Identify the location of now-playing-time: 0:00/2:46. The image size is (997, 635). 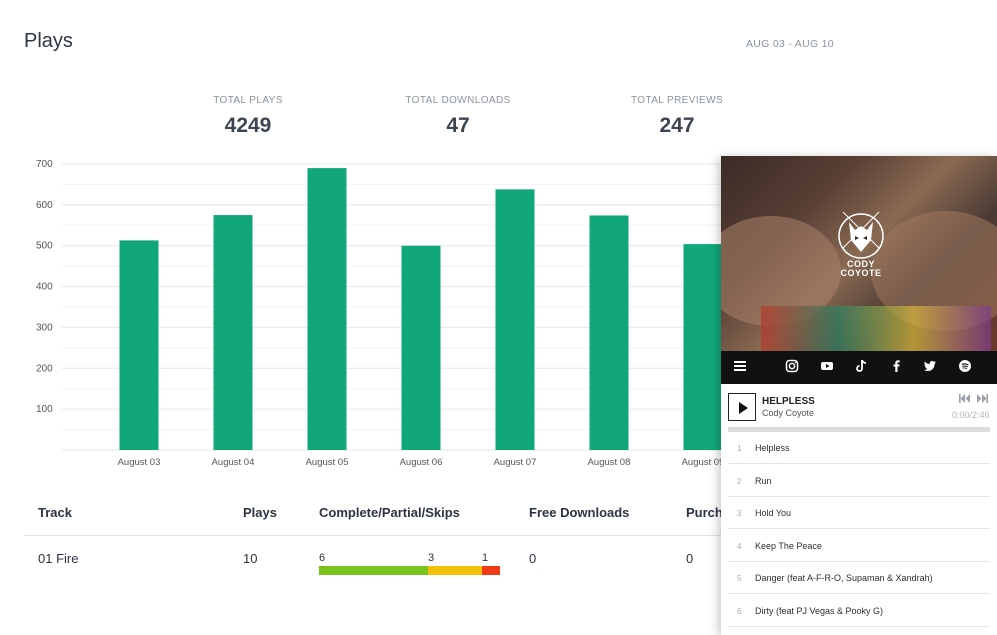
(971, 415).